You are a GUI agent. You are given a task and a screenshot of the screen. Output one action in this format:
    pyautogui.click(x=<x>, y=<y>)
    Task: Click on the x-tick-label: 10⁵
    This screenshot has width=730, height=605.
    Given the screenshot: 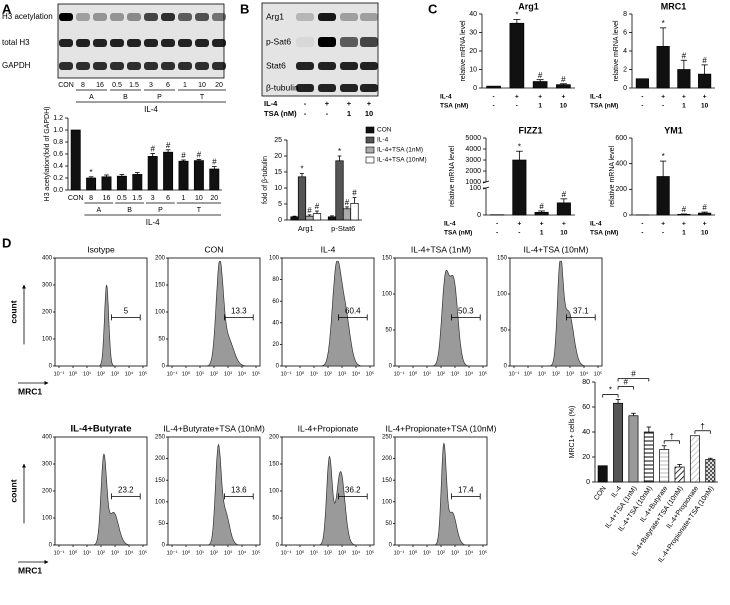 What is the action you would take?
    pyautogui.click(x=598, y=373)
    